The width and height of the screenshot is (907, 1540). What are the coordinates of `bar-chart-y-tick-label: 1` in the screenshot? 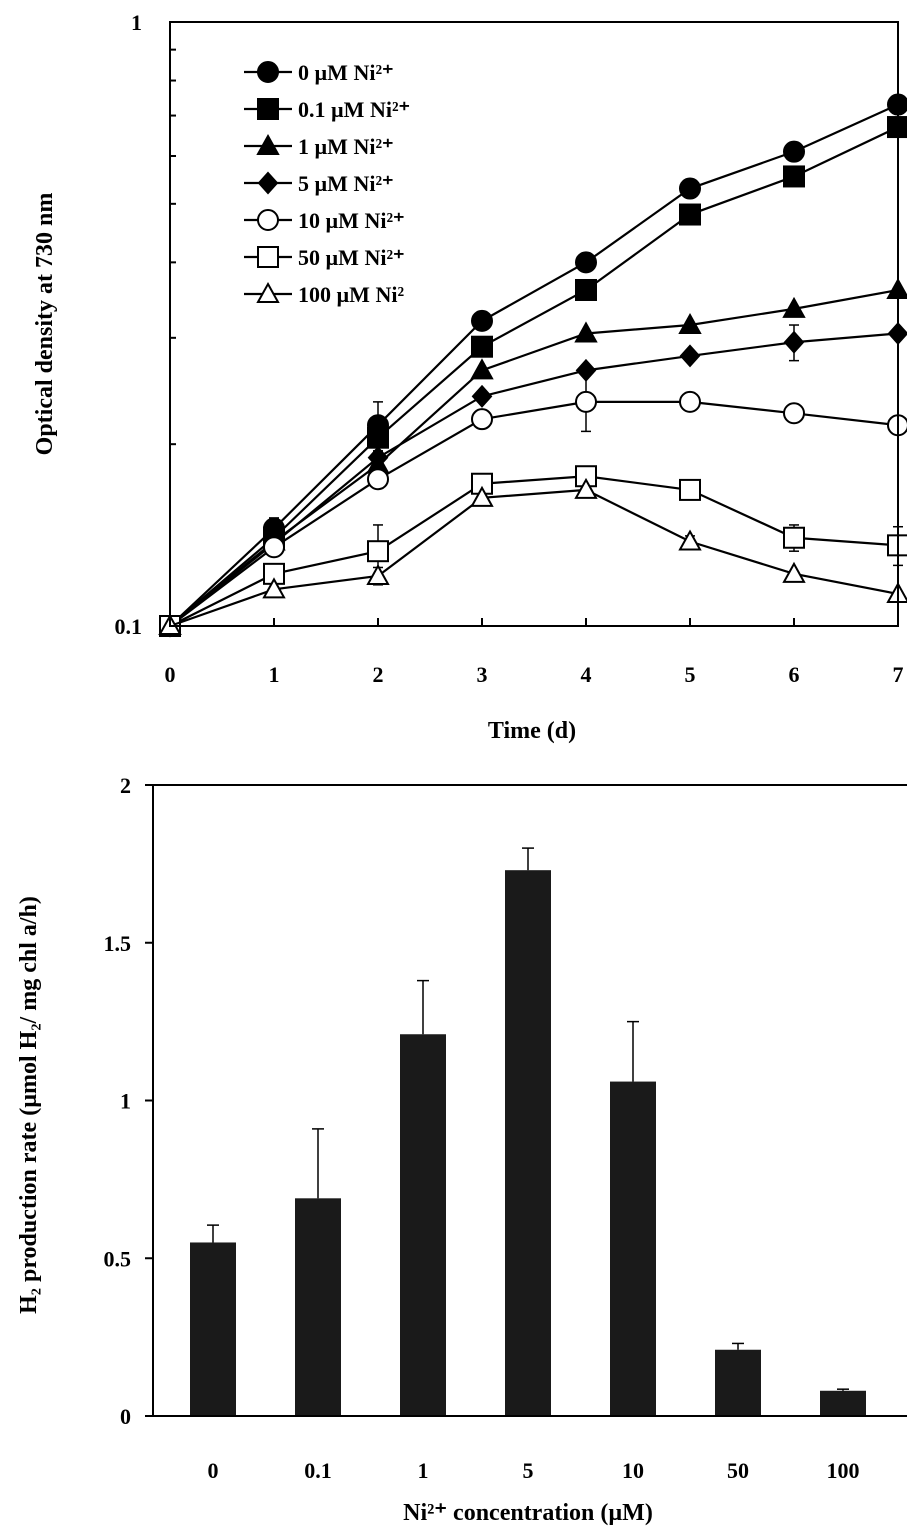 It's located at (125, 1101).